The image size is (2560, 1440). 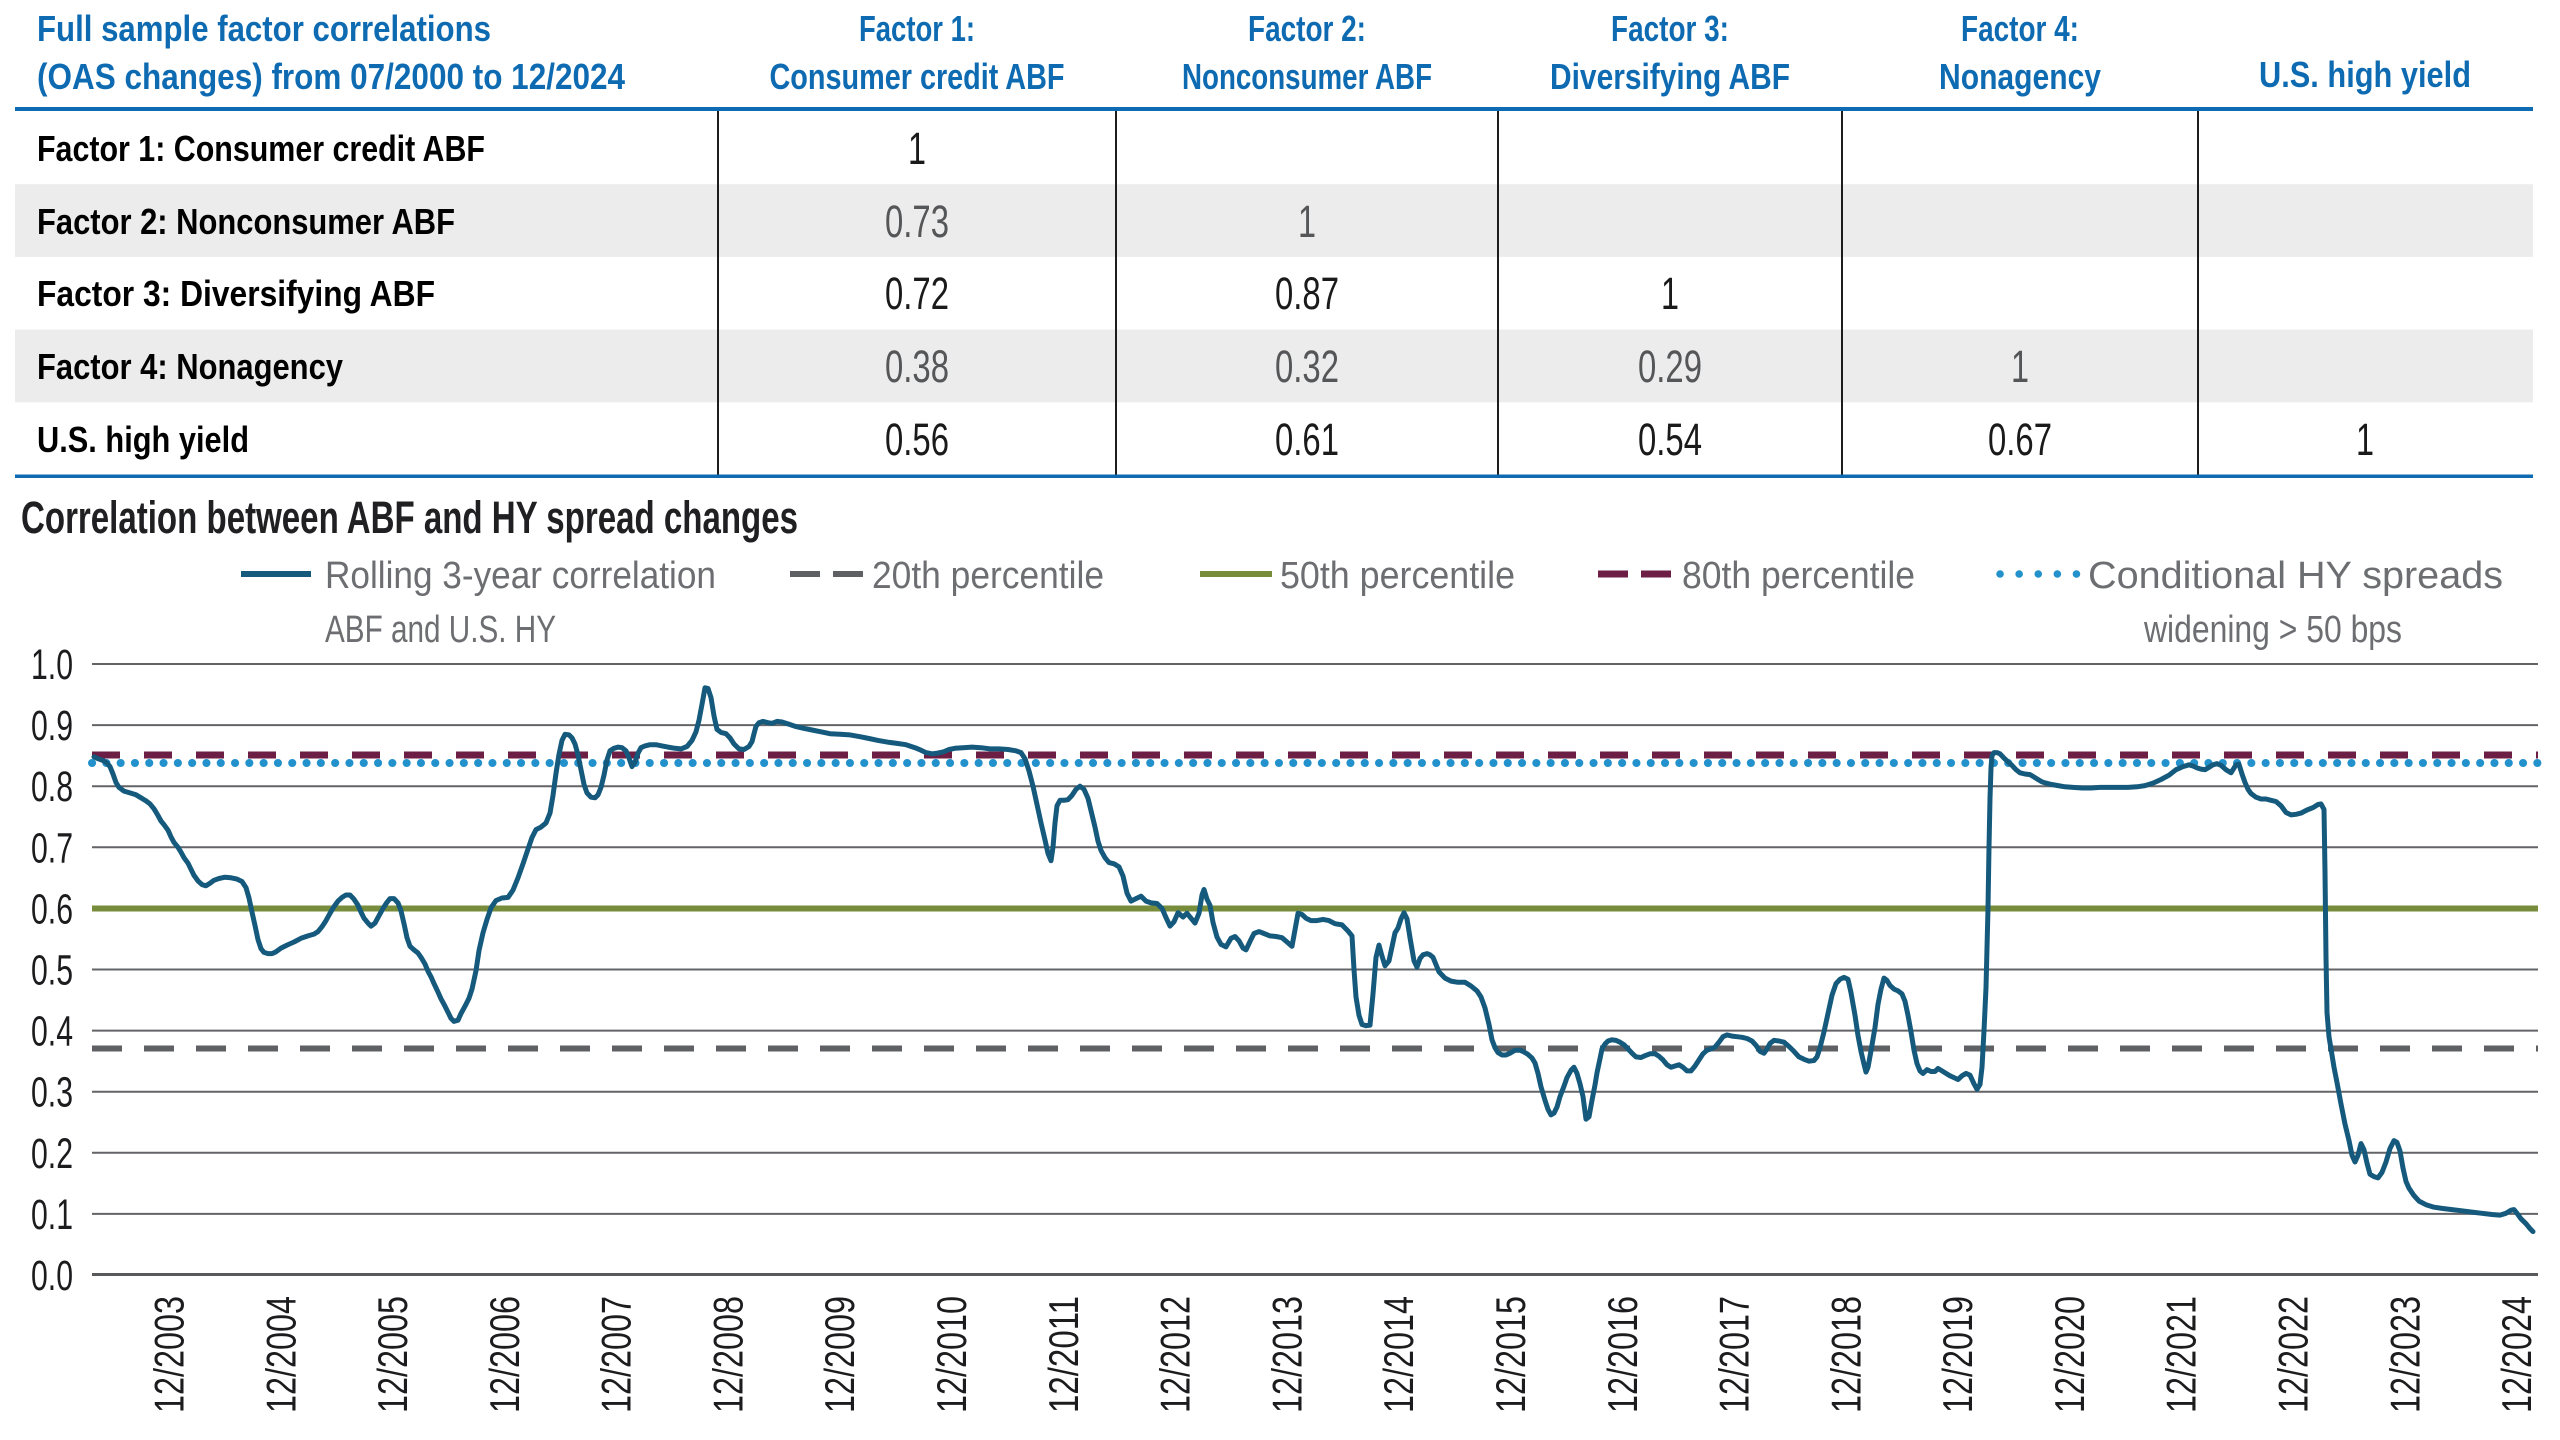 I want to click on svg-text: 0.29, so click(x=1670, y=366).